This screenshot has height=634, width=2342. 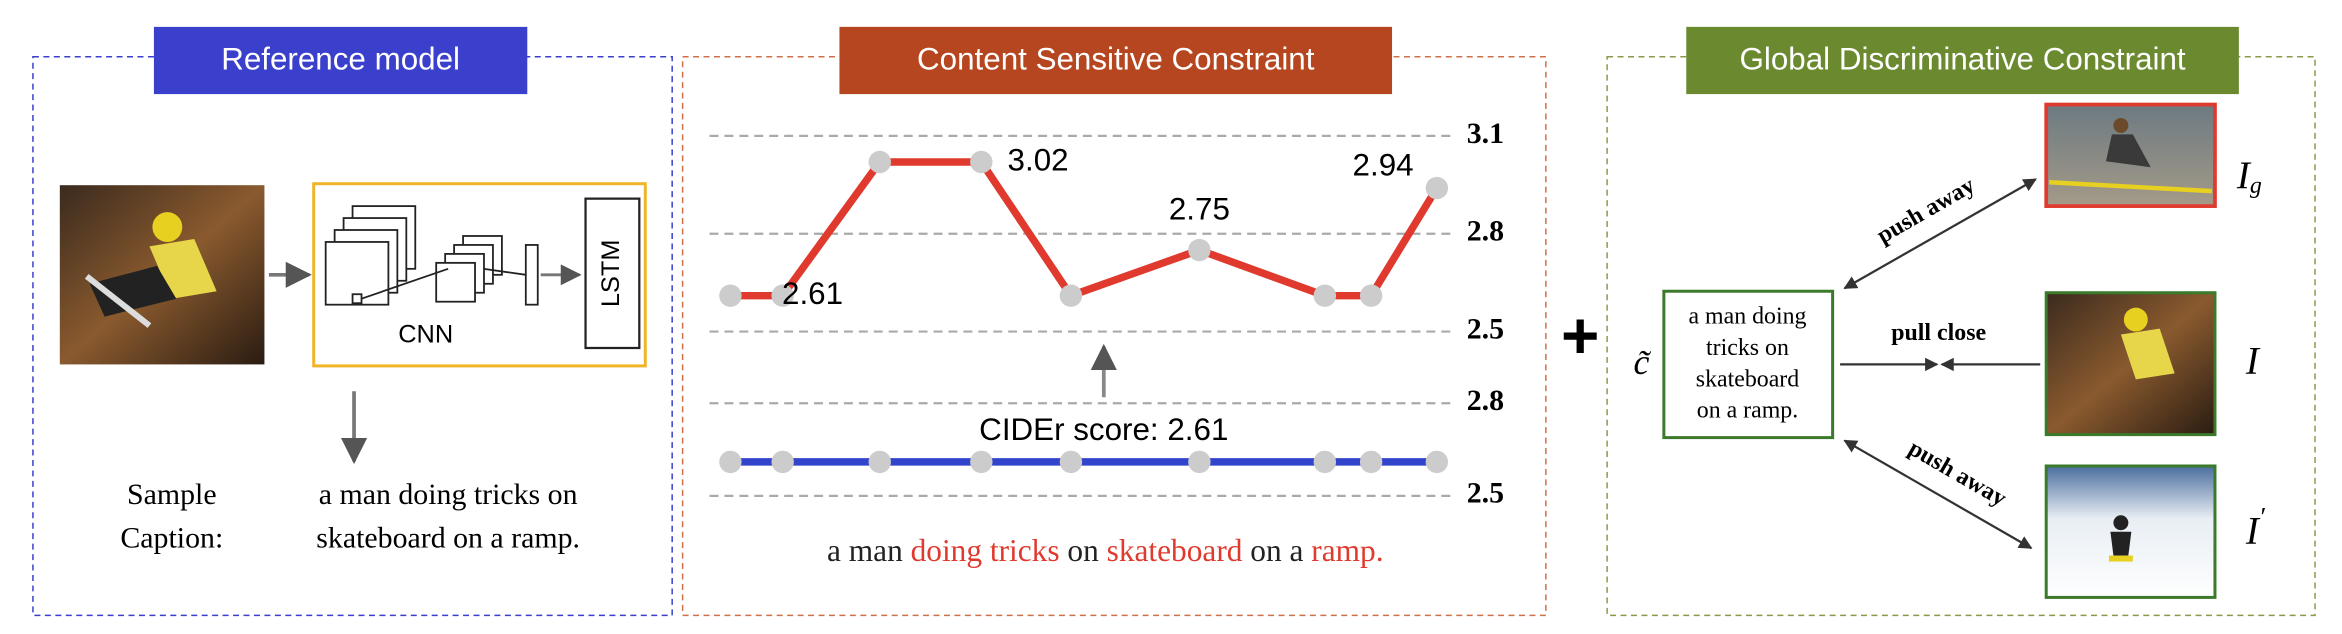 What do you see at coordinates (2256, 187) in the screenshot?
I see `image-label-subscript: g` at bounding box center [2256, 187].